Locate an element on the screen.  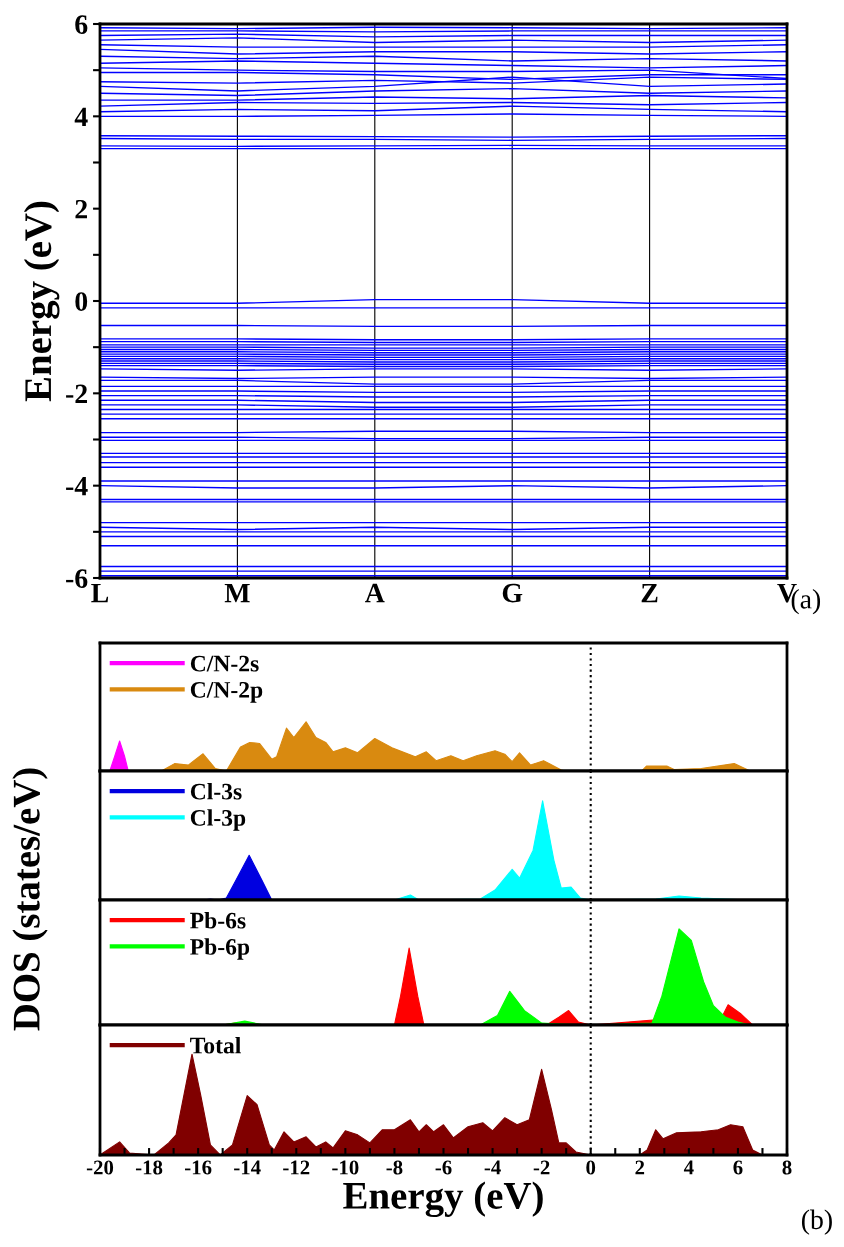
x-tick-label: G is located at coordinates (512, 593).